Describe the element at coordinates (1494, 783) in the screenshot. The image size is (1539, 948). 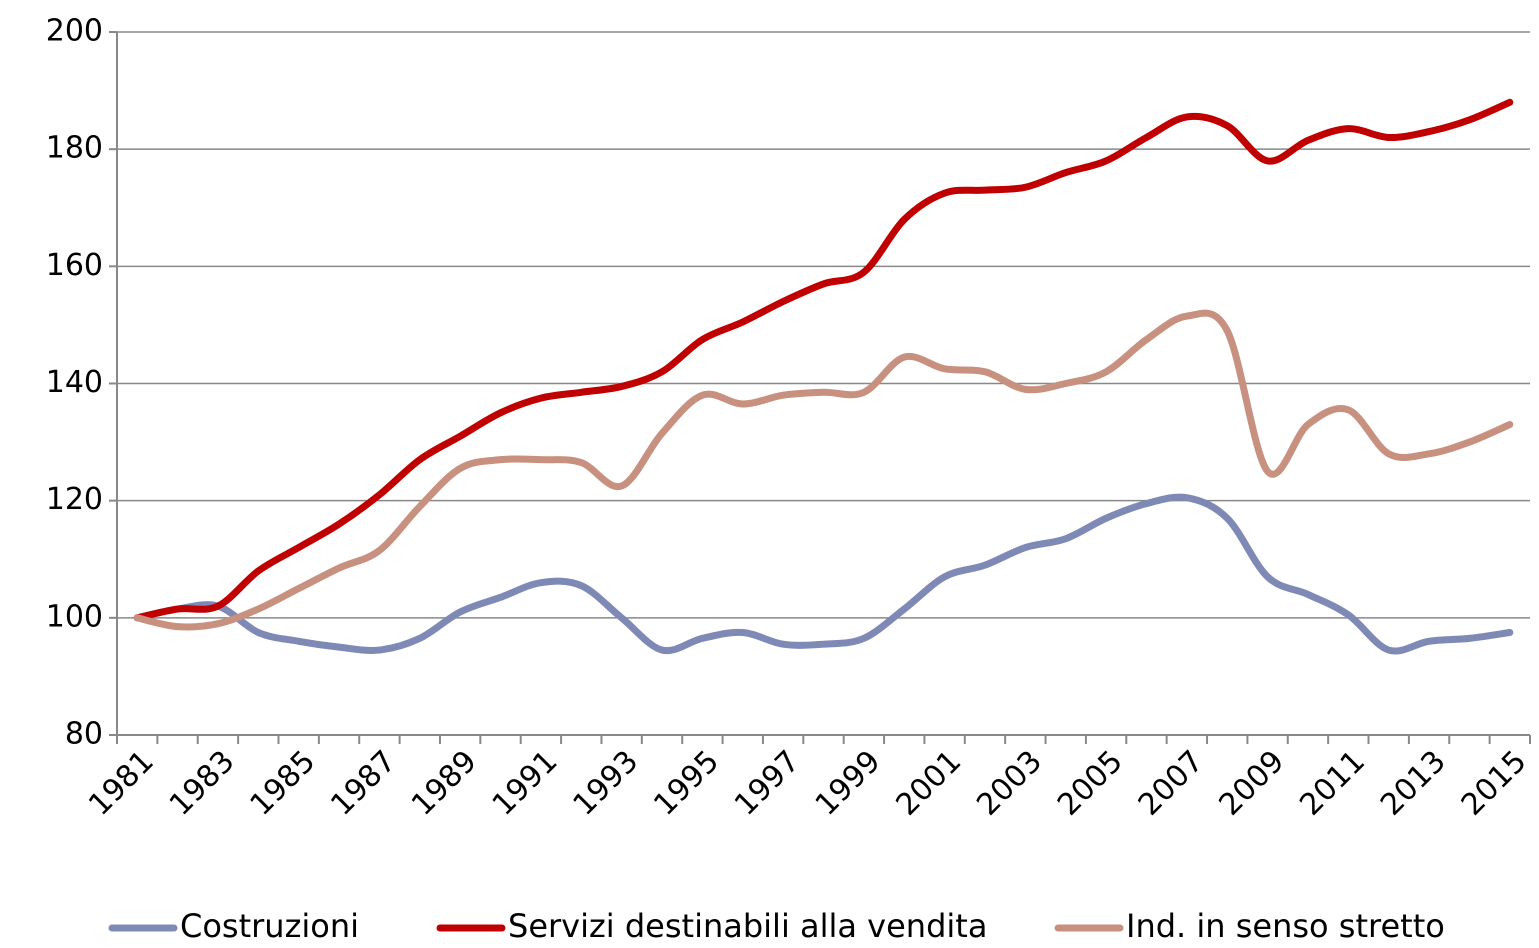
I see `x-tick-label: 2015` at that location.